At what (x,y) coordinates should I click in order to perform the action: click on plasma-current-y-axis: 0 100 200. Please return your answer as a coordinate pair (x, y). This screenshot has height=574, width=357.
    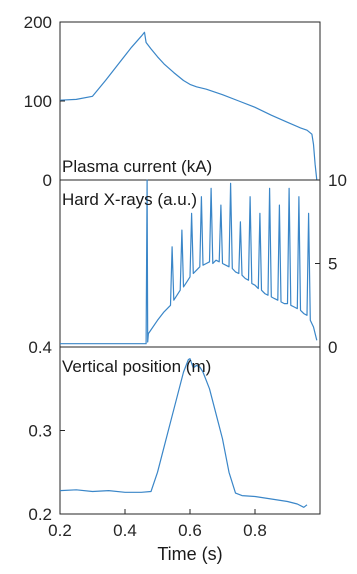
    Looking at the image, I should click on (44, 101).